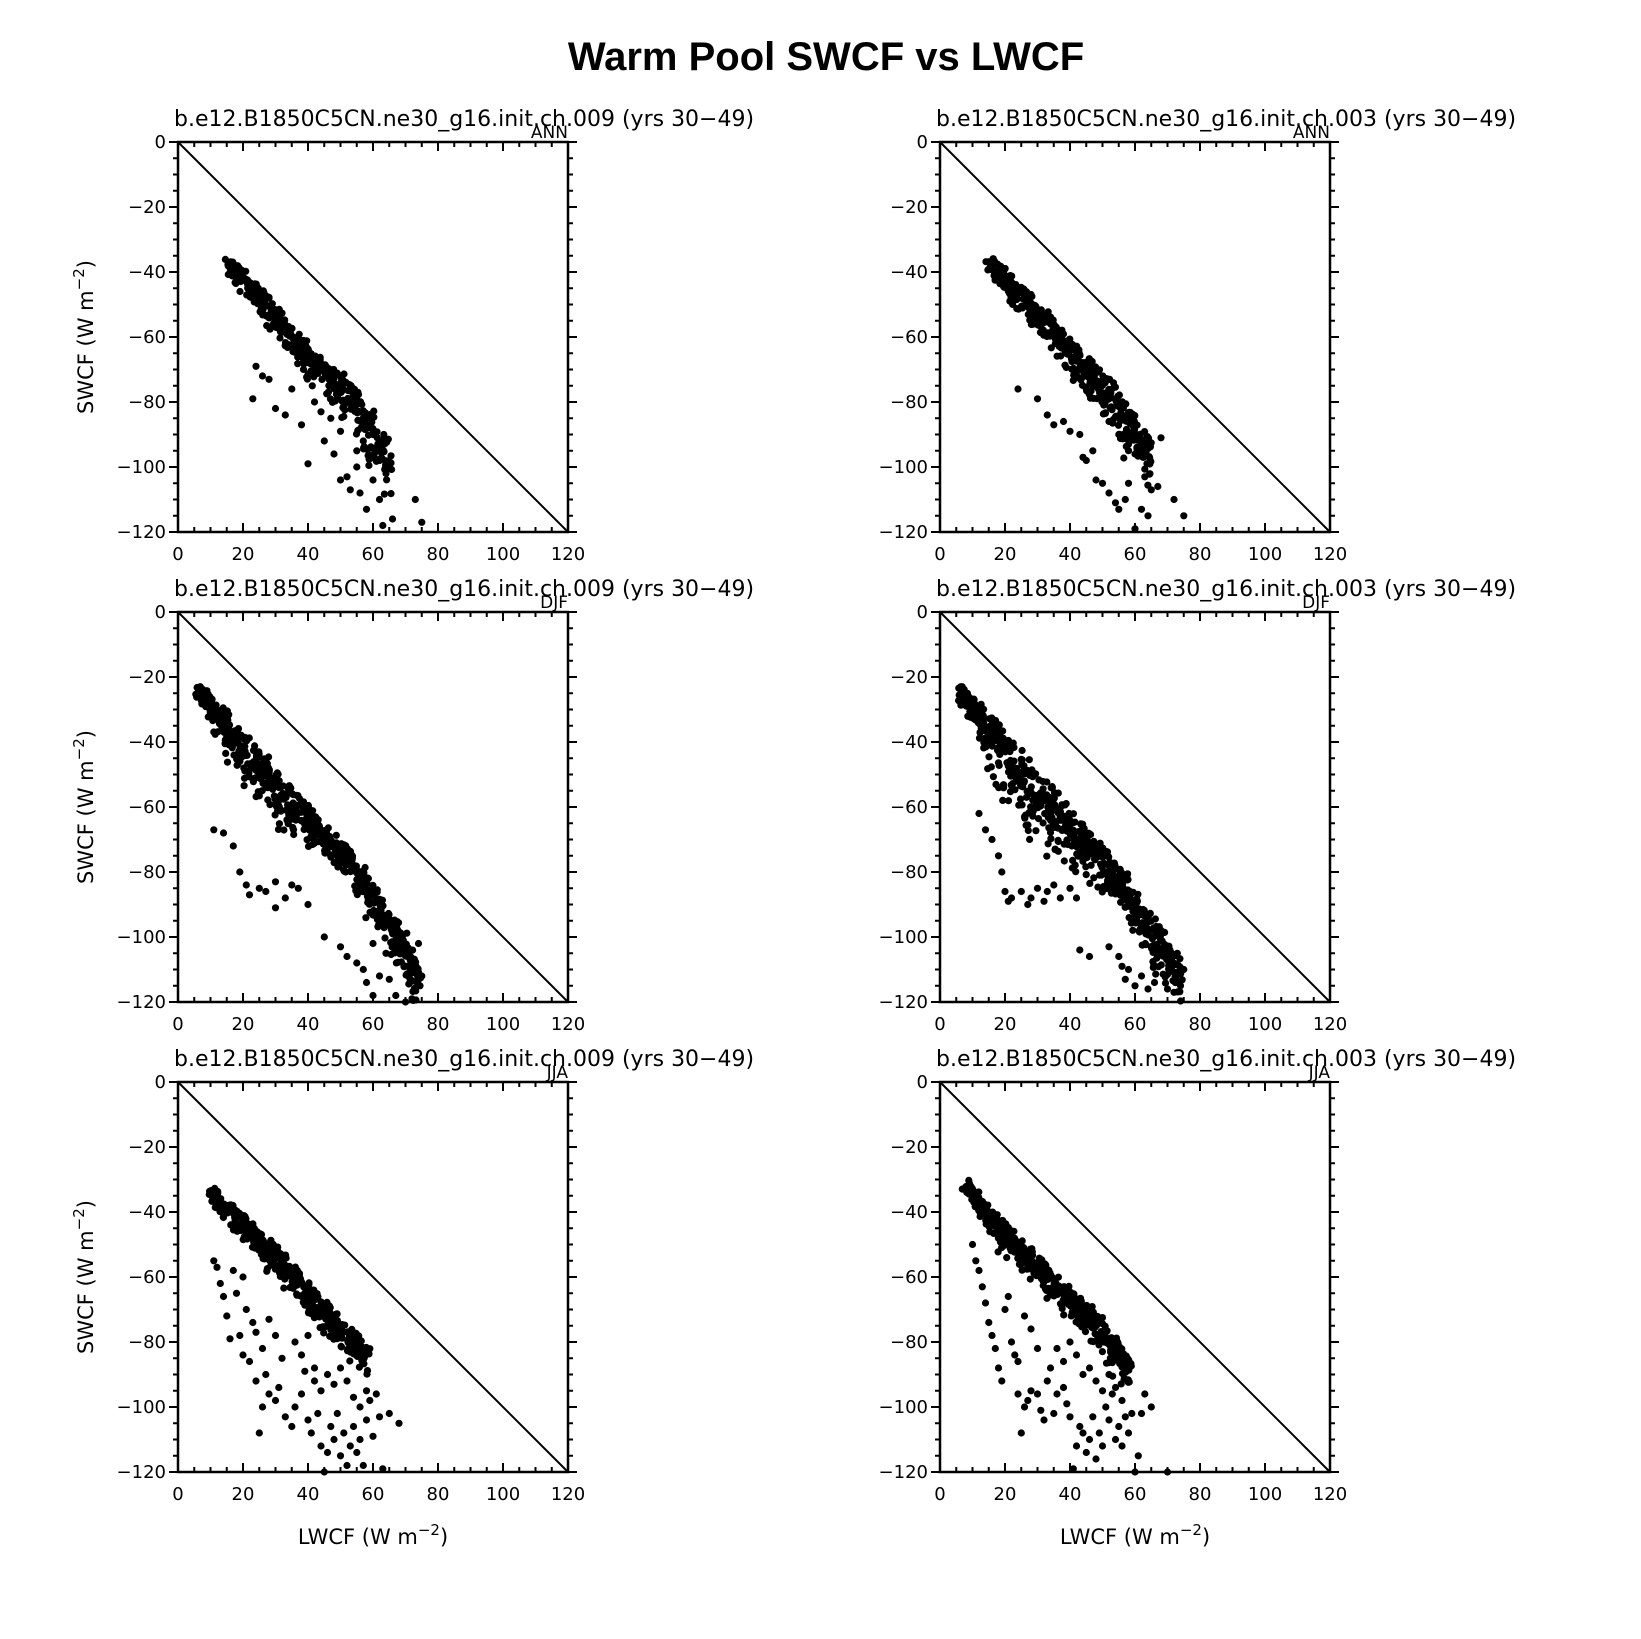 This screenshot has height=1639, width=1641. I want to click on panel-season-label: JJA, so click(1319, 1073).